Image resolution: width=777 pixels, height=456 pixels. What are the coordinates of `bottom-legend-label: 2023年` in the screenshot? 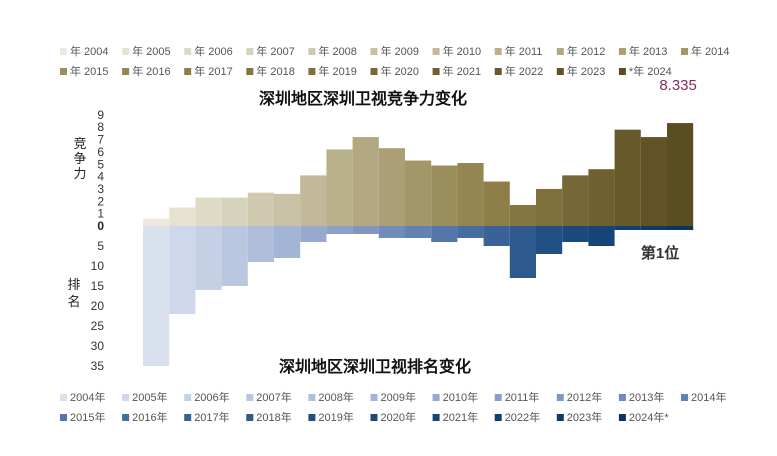 It's located at (584, 417).